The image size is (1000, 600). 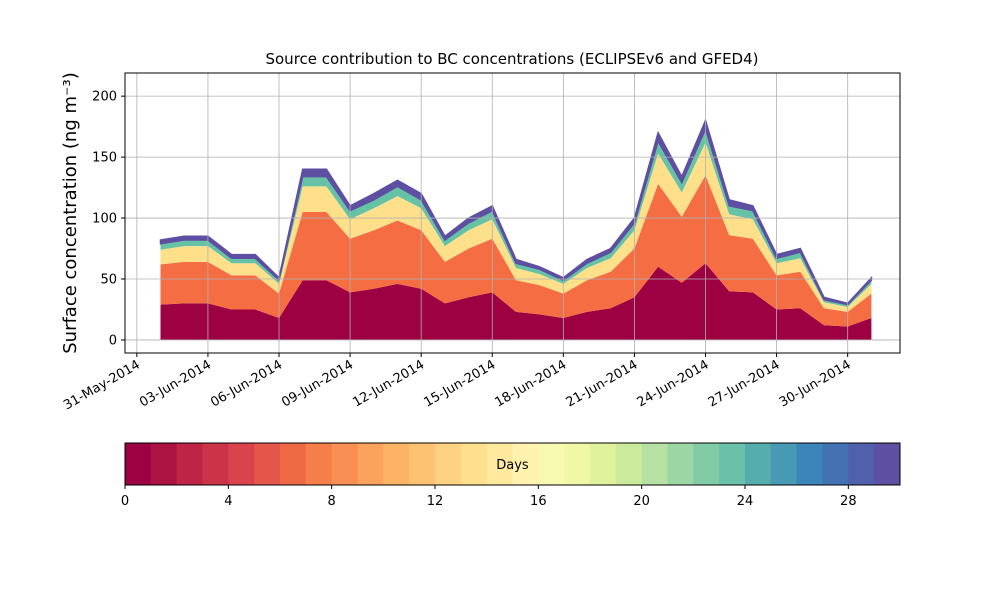 I want to click on colorbar-tick-label: 20, so click(x=641, y=501).